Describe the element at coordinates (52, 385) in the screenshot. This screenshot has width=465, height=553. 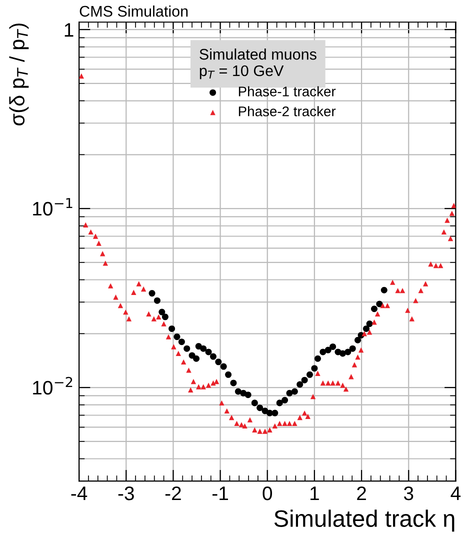
I see `y-tick-label: 10$^{−2}$` at that location.